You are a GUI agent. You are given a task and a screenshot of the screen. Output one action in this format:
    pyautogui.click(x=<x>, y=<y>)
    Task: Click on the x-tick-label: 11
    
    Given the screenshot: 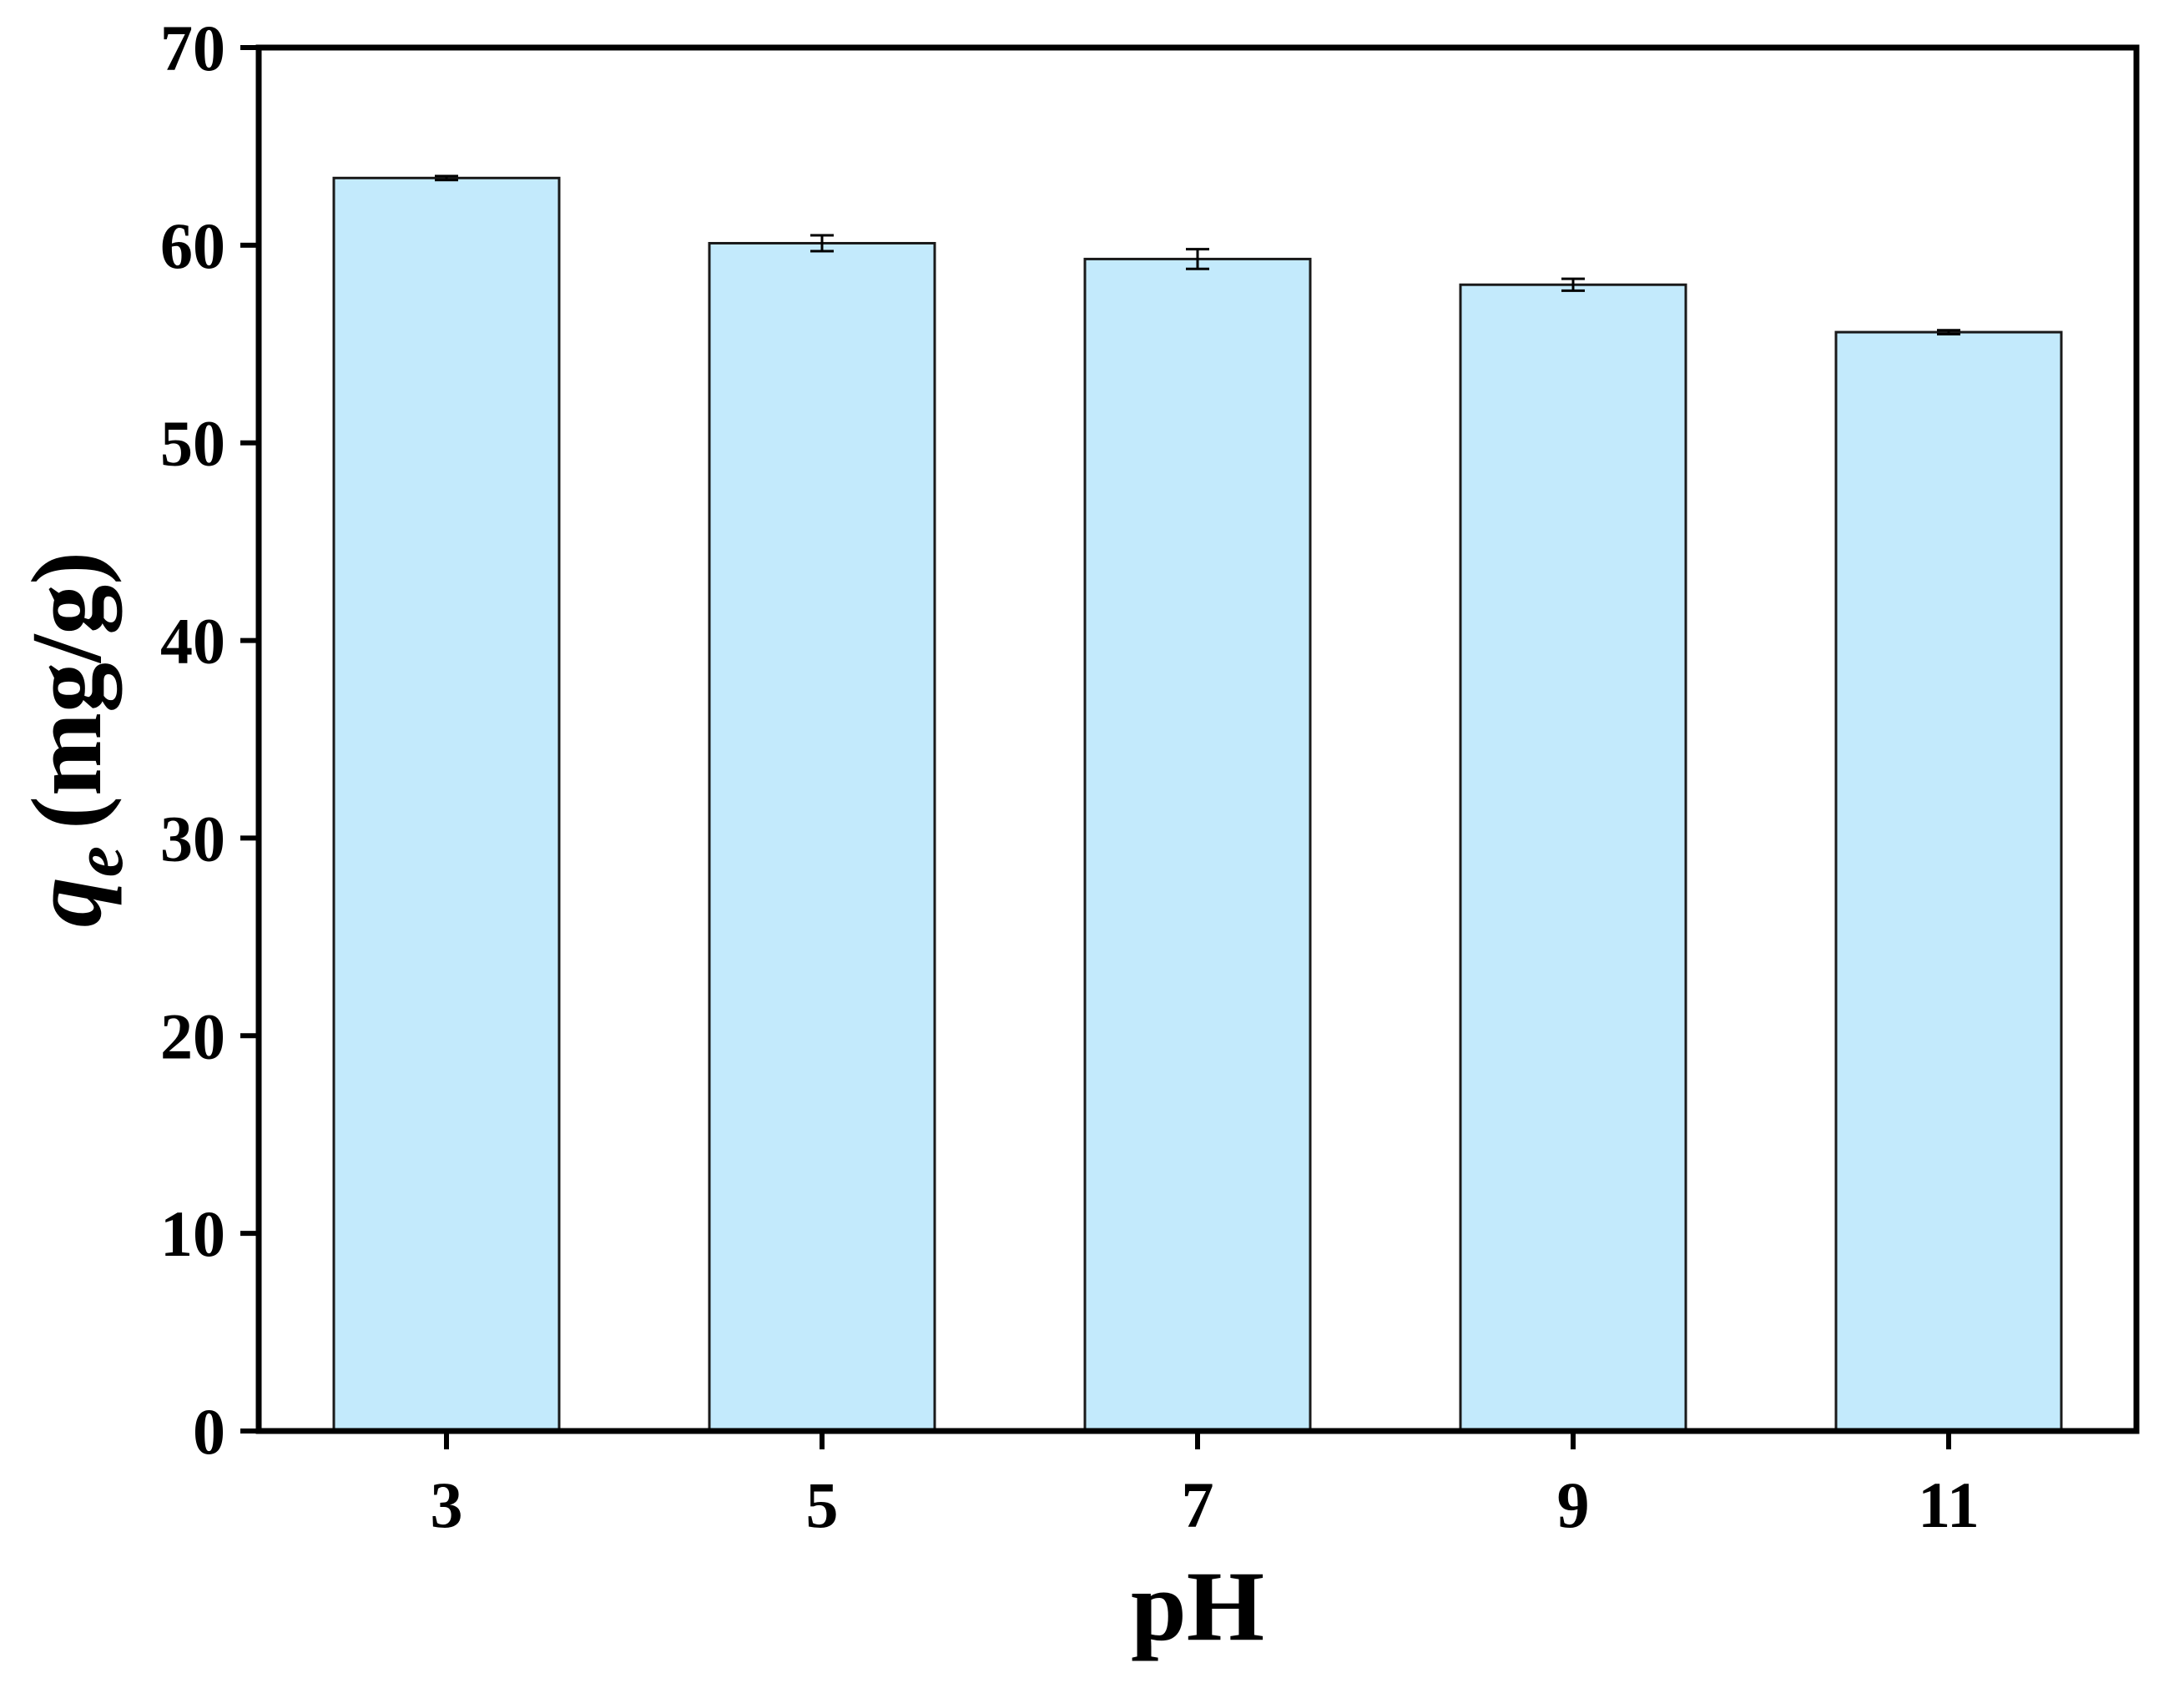 What is the action you would take?
    pyautogui.click(x=1949, y=1505)
    